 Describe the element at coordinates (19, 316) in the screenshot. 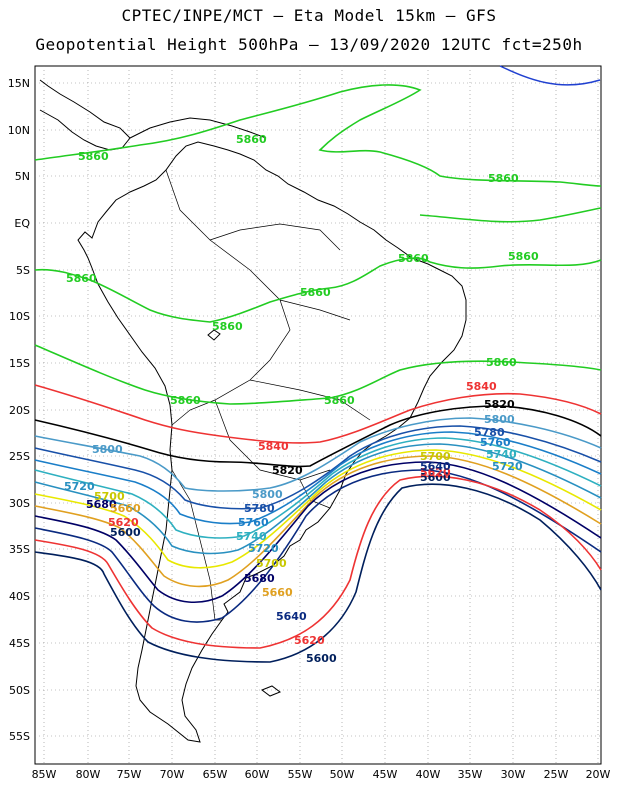

I see `lat-label: 10S` at that location.